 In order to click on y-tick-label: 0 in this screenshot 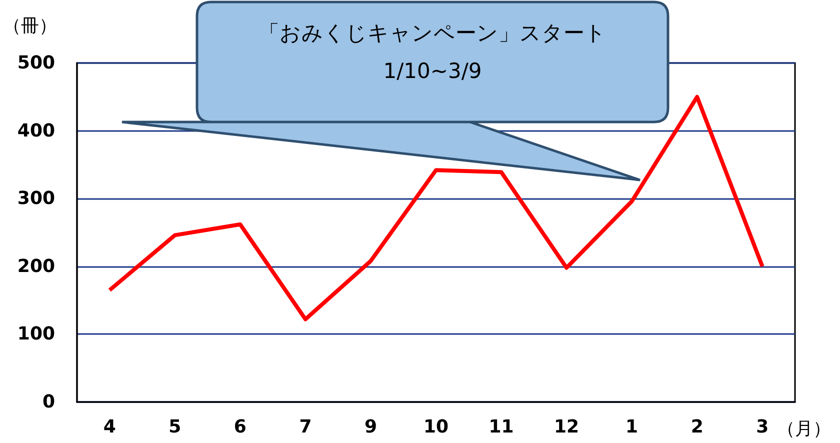, I will do `click(48, 402)`.